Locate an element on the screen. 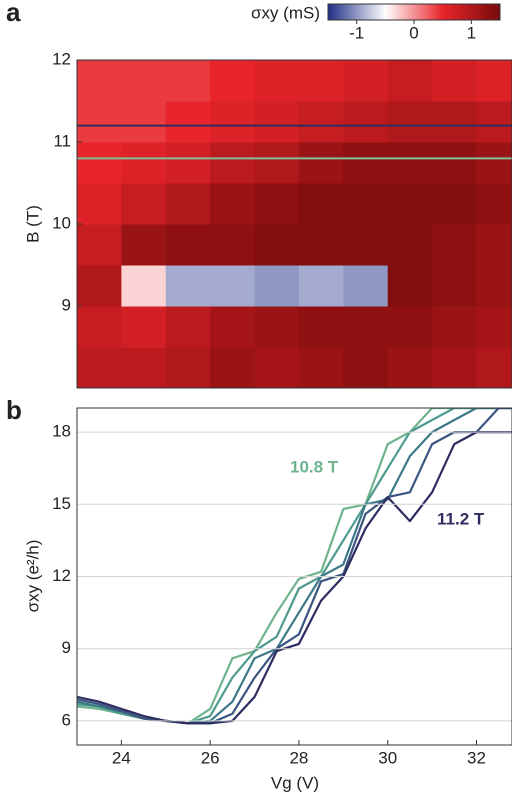 The width and height of the screenshot is (512, 805). x-tick-label: 28 is located at coordinates (298, 757).